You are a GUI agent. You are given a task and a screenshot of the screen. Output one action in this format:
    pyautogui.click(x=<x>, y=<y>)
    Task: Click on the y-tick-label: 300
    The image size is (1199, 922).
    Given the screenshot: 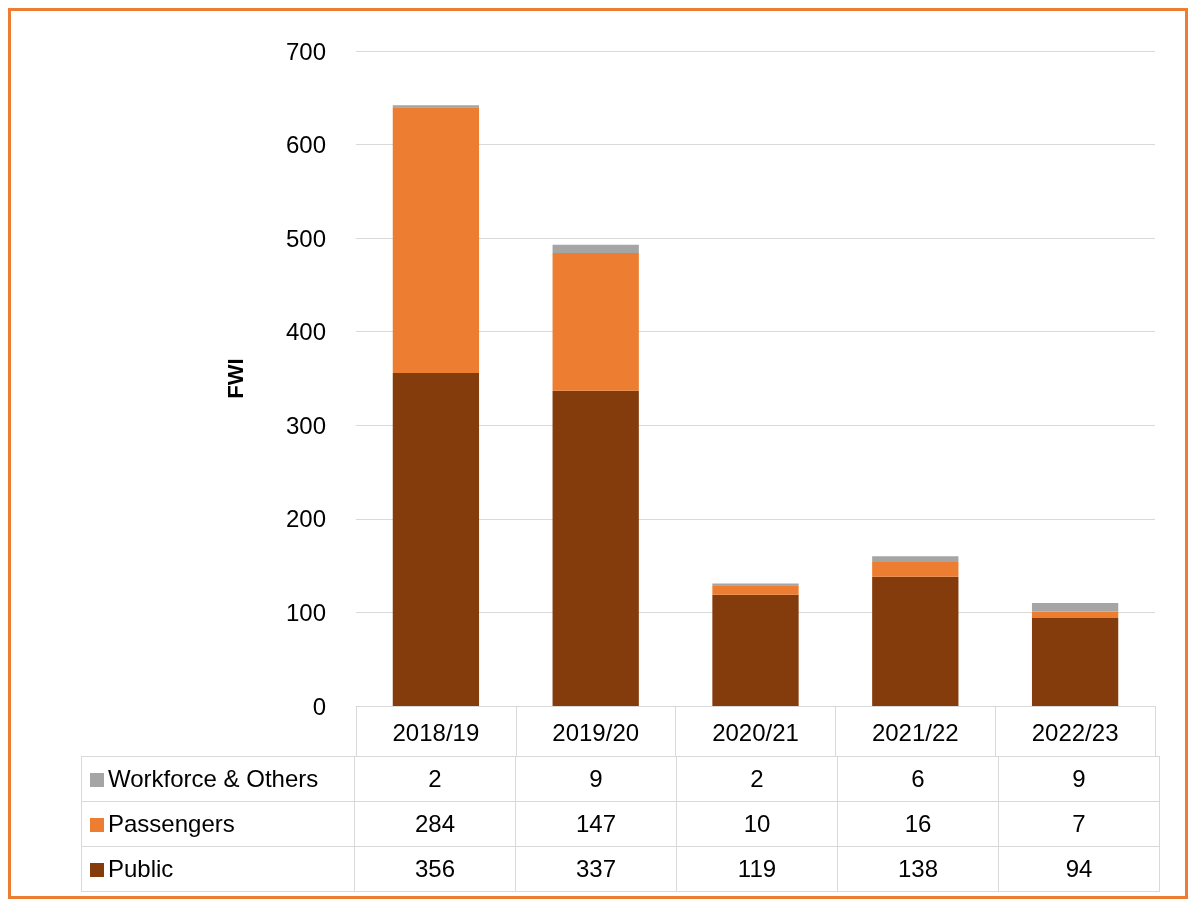 What is the action you would take?
    pyautogui.click(x=305, y=425)
    